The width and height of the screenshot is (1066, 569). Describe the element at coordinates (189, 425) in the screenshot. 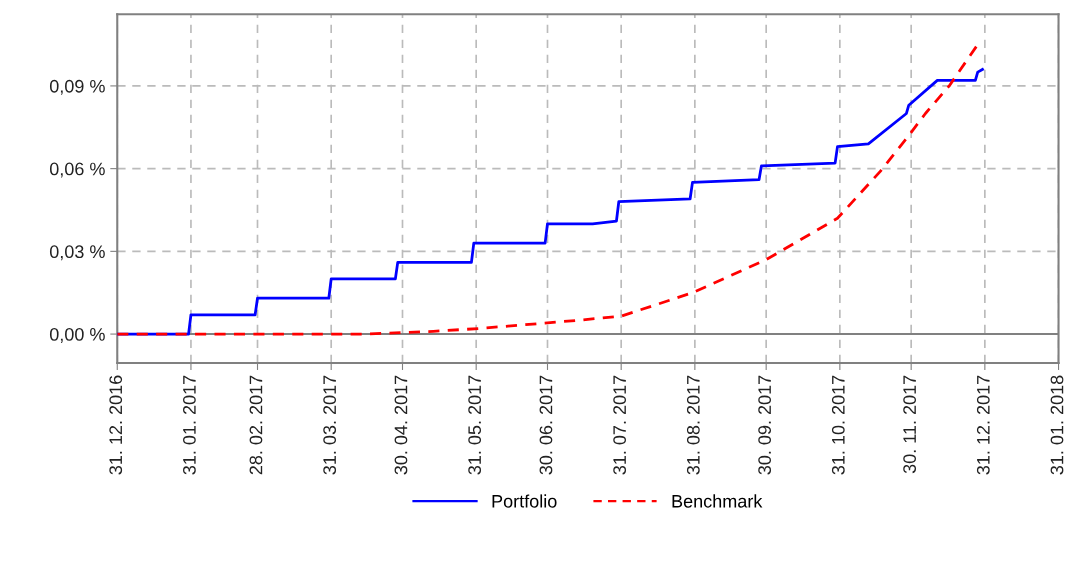

I see `x-tick-label: 31. 01. 2017` at that location.